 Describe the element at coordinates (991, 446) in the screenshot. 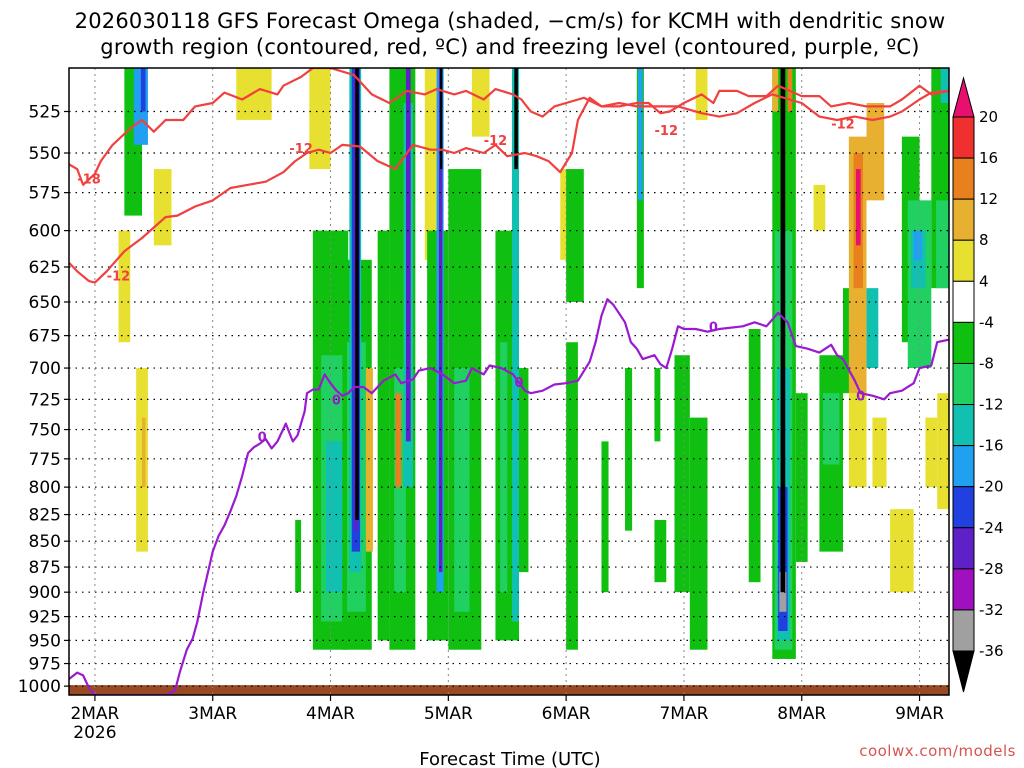

I see `colorbar-label-8: -16` at that location.